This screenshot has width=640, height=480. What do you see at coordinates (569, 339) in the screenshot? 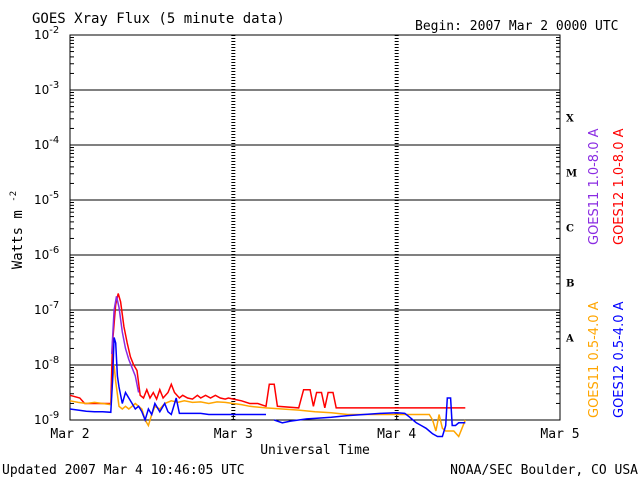
I see `flare-class-label: A` at bounding box center [569, 339].